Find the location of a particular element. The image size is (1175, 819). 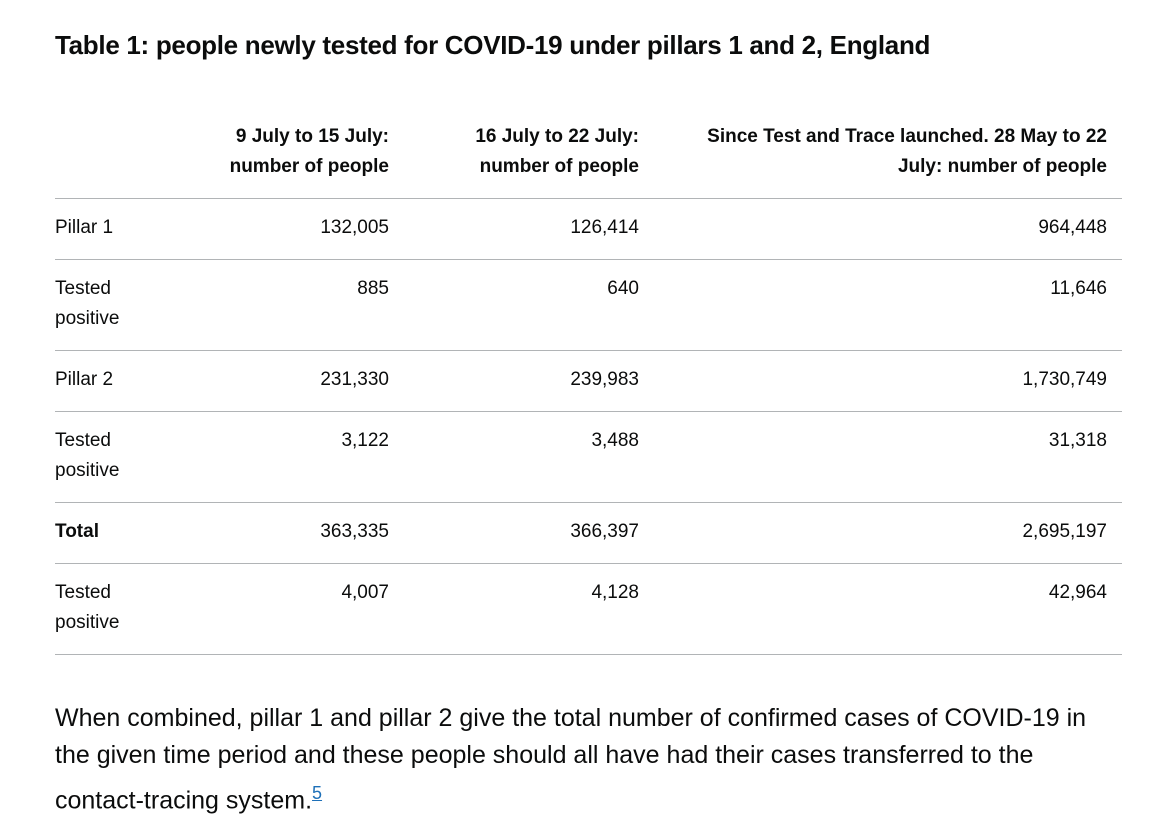

table-row: Tested positive 885 640 11,646 is located at coordinates (588, 305).